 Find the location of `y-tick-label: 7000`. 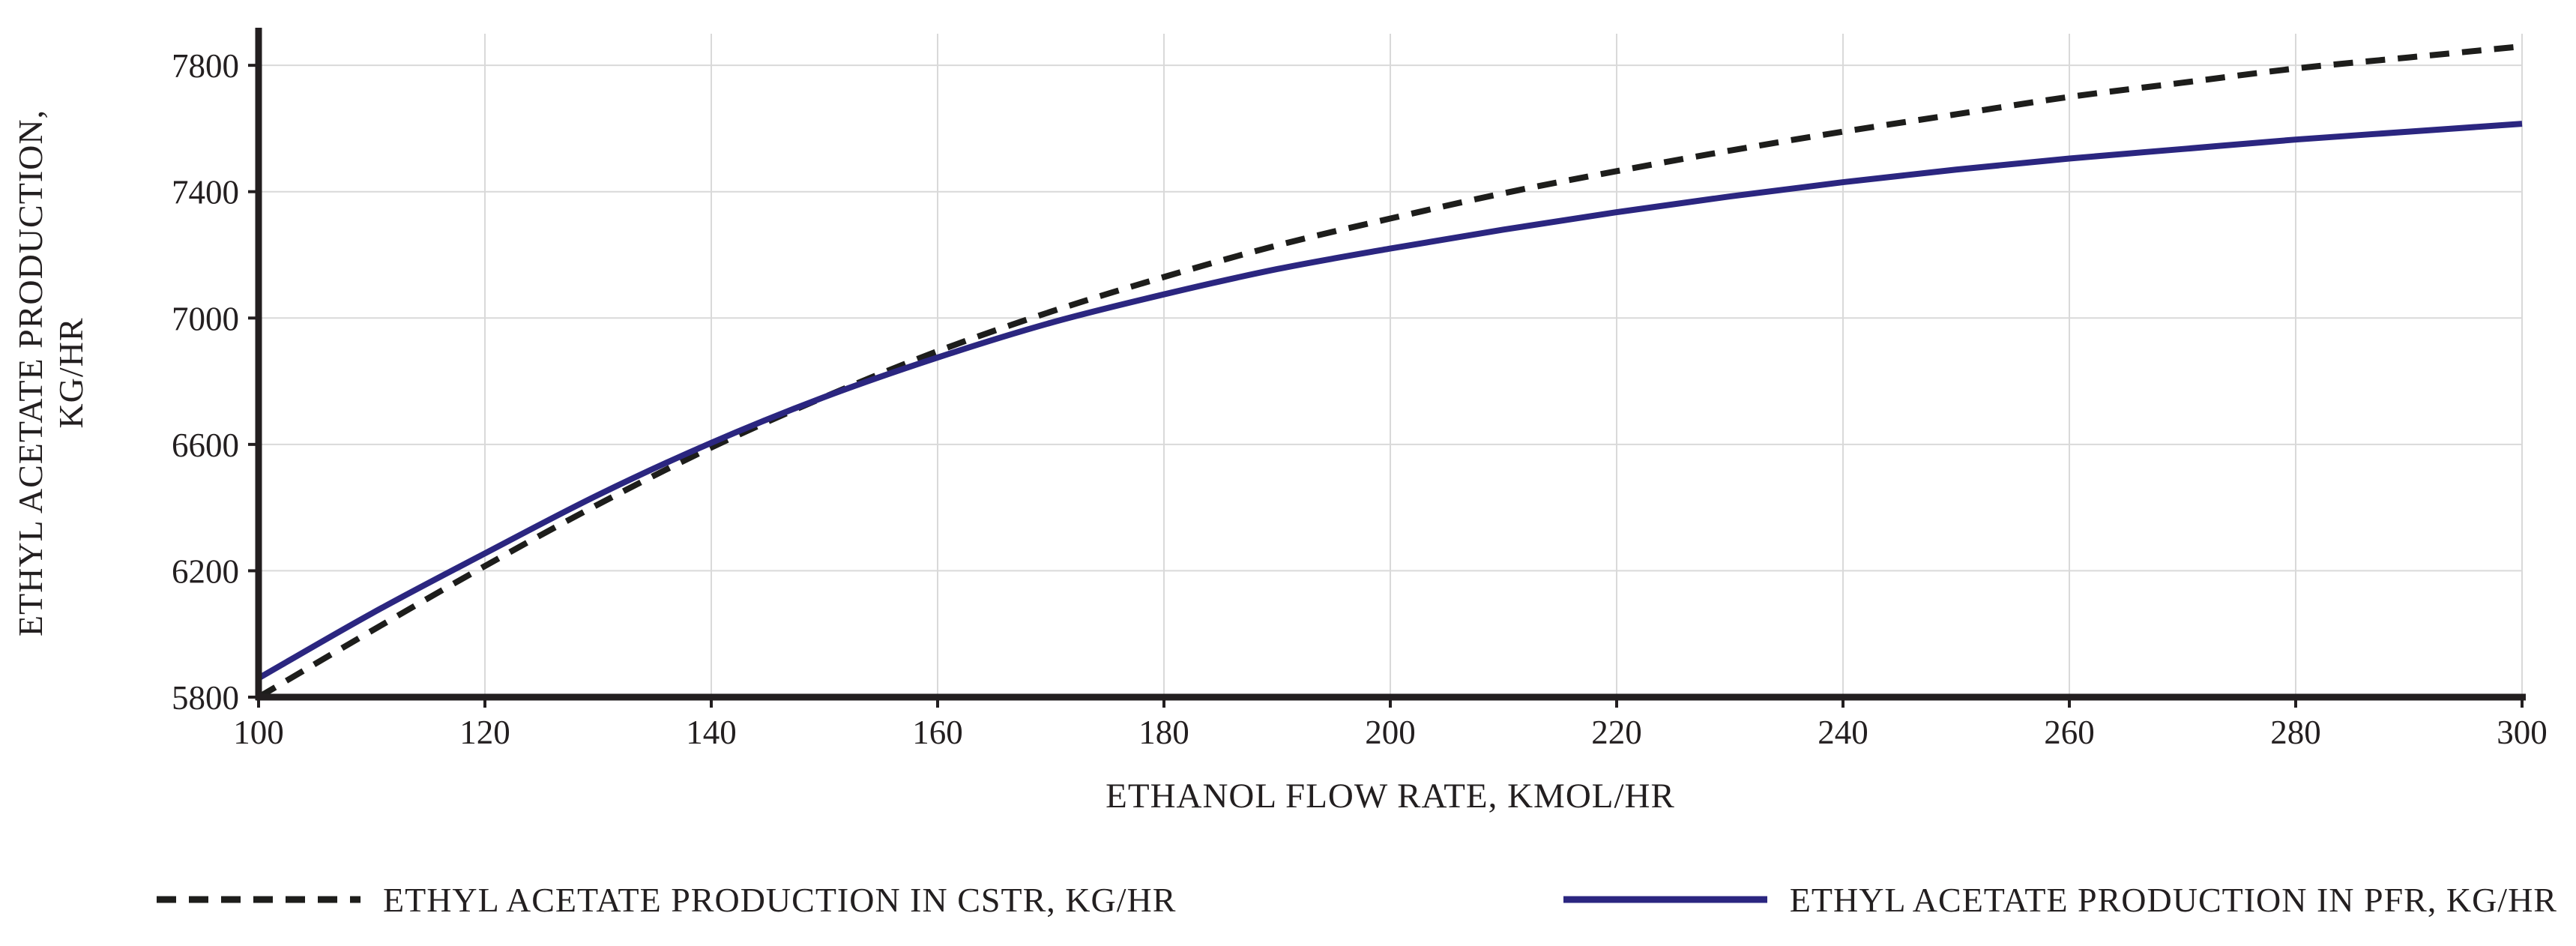

y-tick-label: 7000 is located at coordinates (206, 318).